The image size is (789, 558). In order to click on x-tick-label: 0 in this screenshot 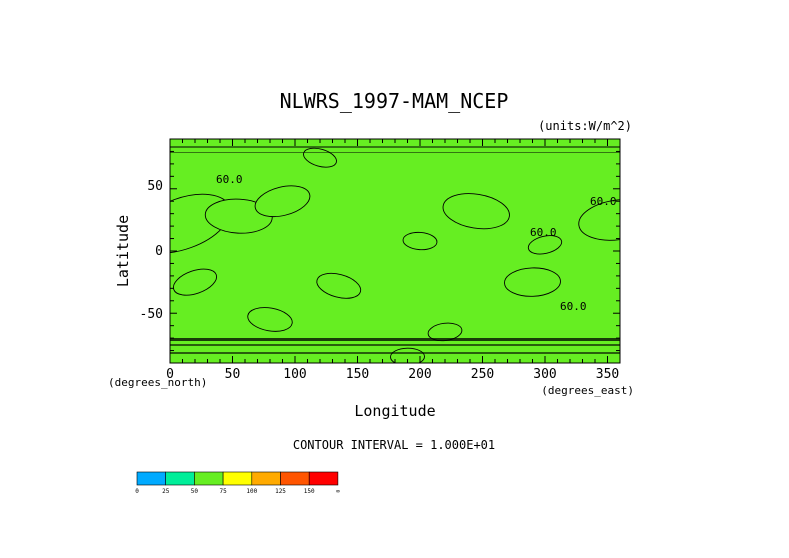, I will do `click(170, 374)`.